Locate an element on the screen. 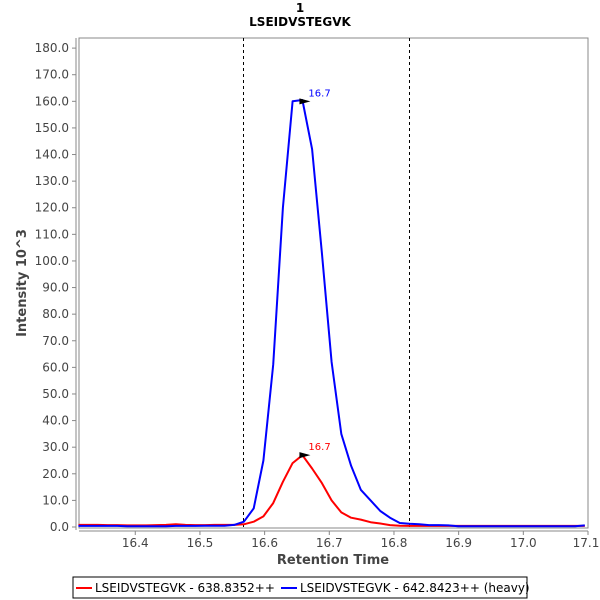 Image resolution: width=600 pixels, height=600 pixels. chart-title: 1 is located at coordinates (300, 8).